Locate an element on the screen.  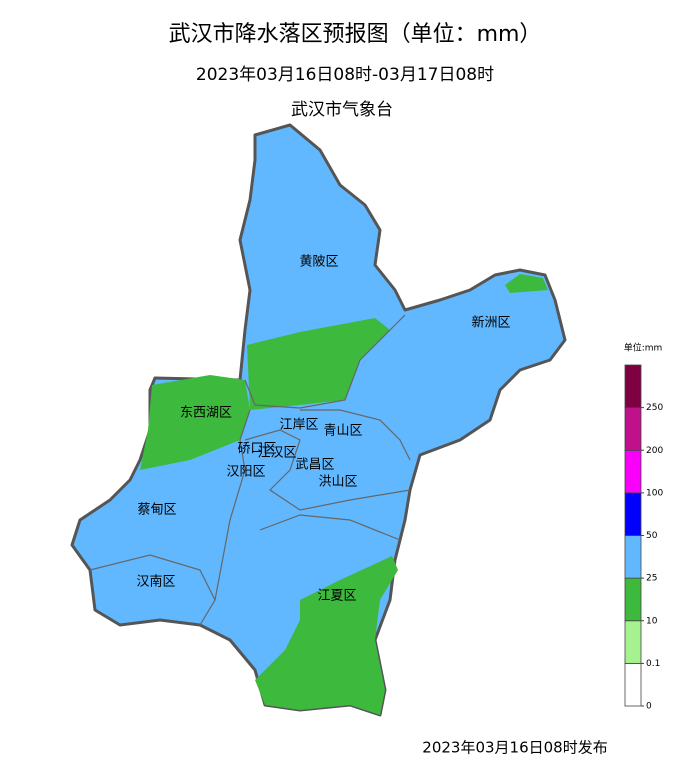
district-label: 蔡甸区 is located at coordinates (156, 510).